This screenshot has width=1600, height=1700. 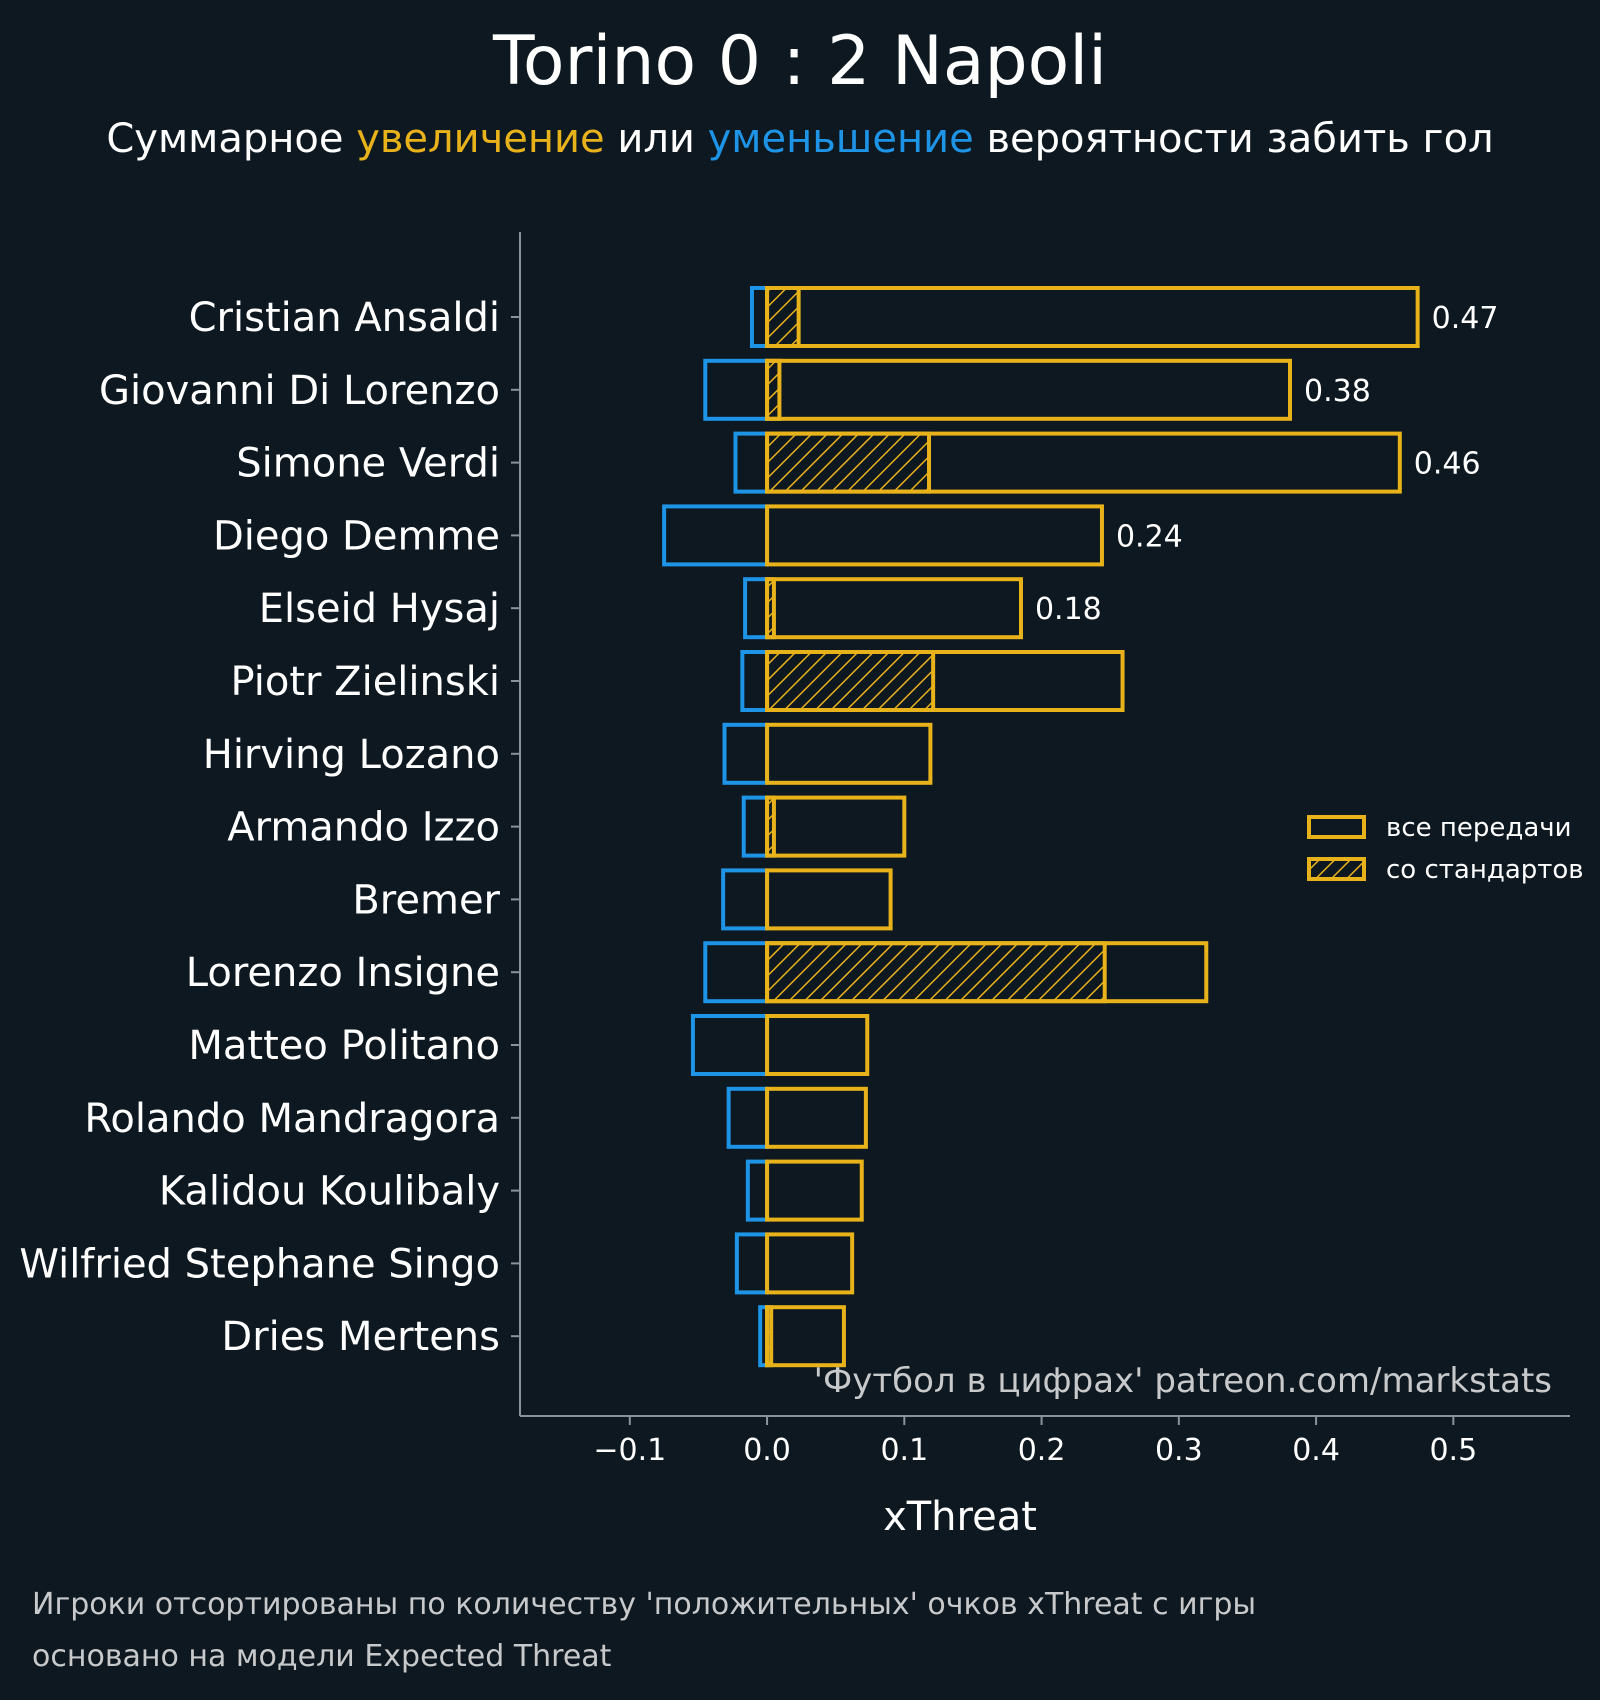 I want to click on player-label: Diego Demme, so click(x=356, y=536).